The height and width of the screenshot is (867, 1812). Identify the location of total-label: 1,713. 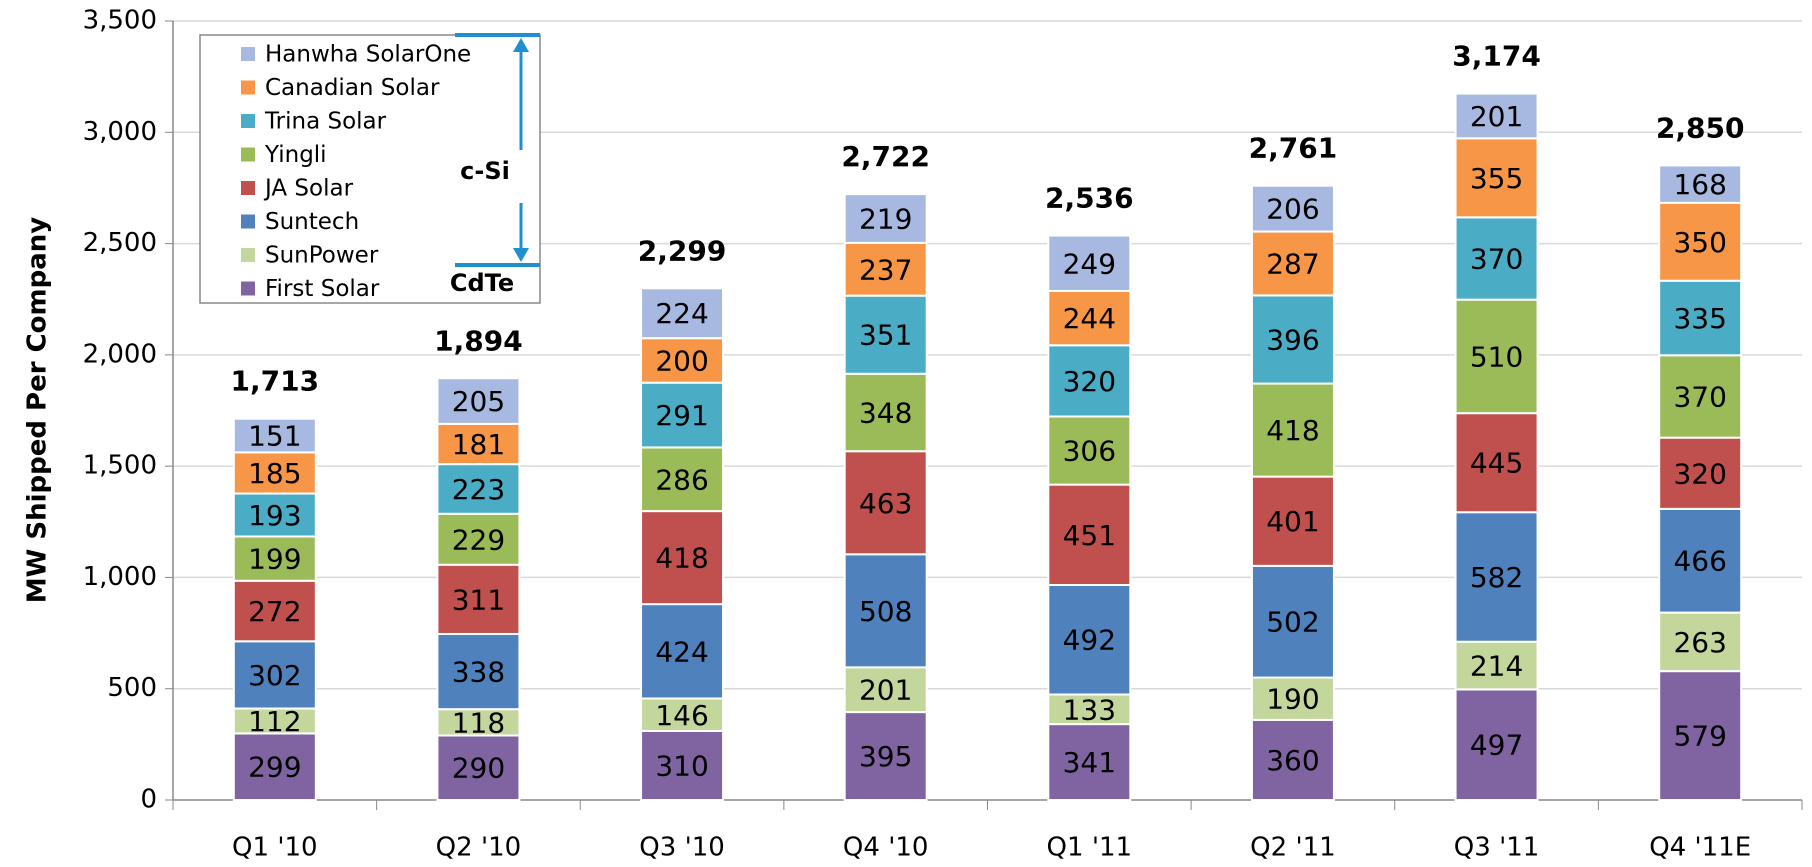
(275, 381).